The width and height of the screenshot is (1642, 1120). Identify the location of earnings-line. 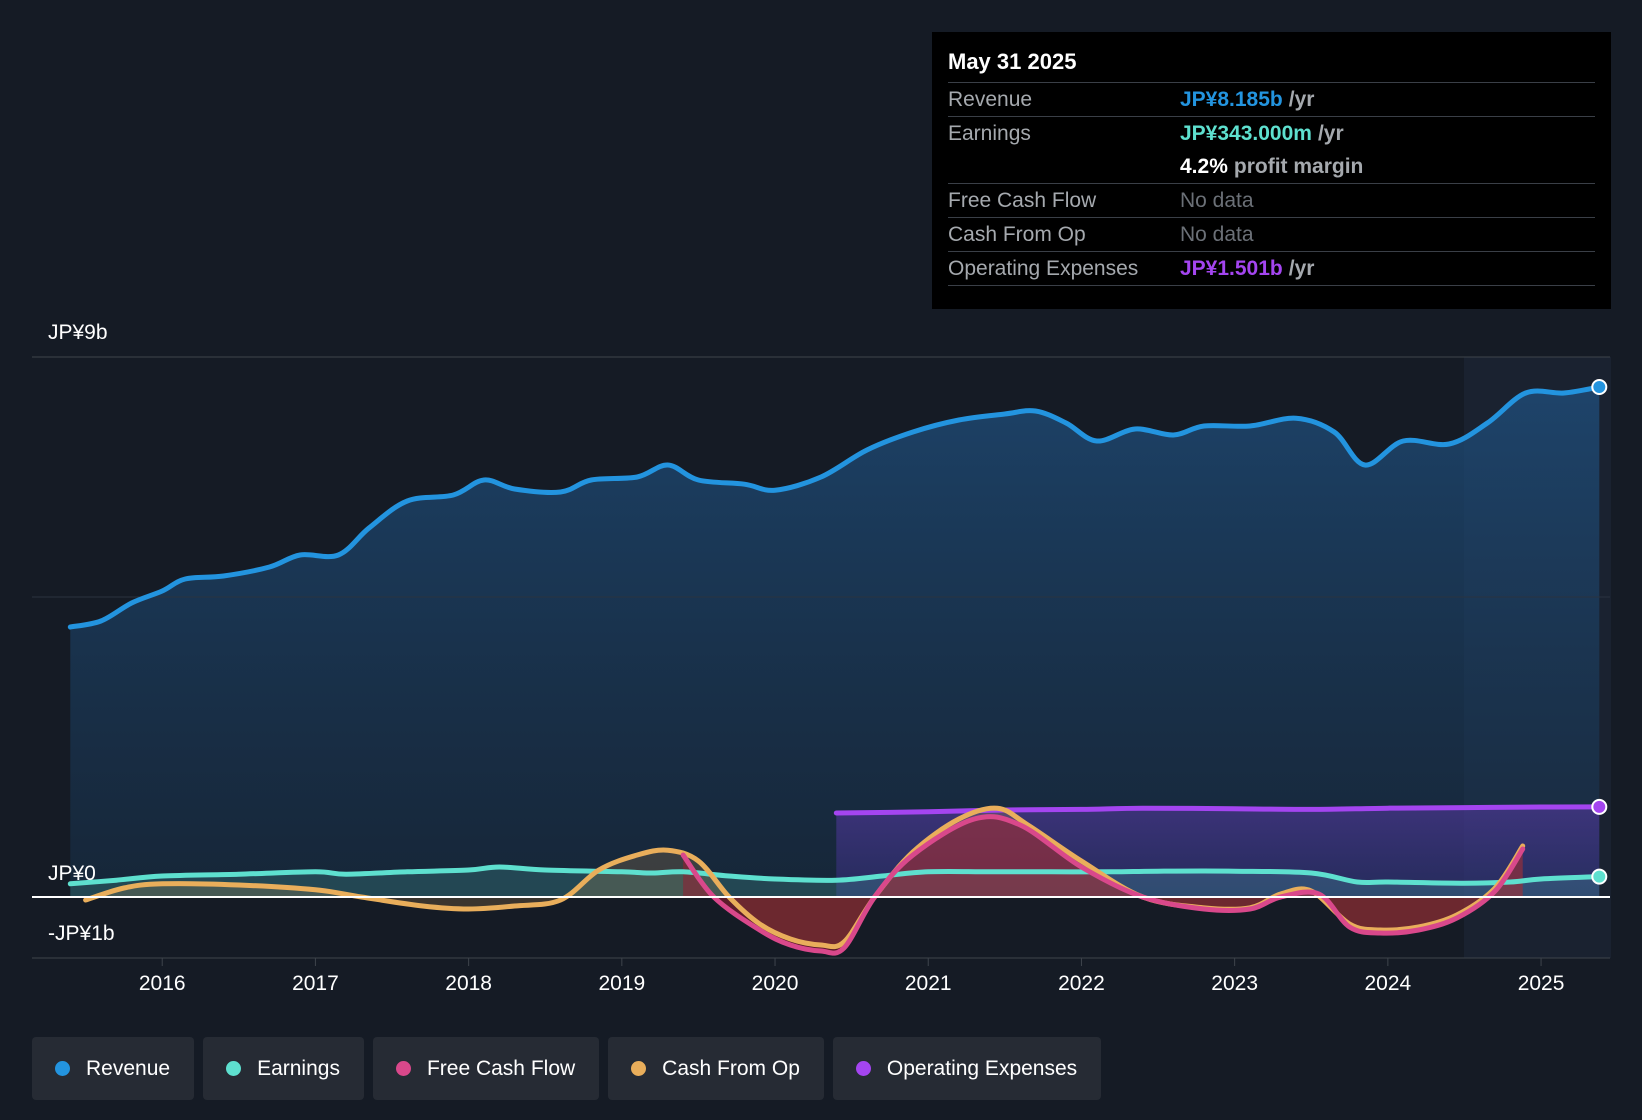
(834, 875).